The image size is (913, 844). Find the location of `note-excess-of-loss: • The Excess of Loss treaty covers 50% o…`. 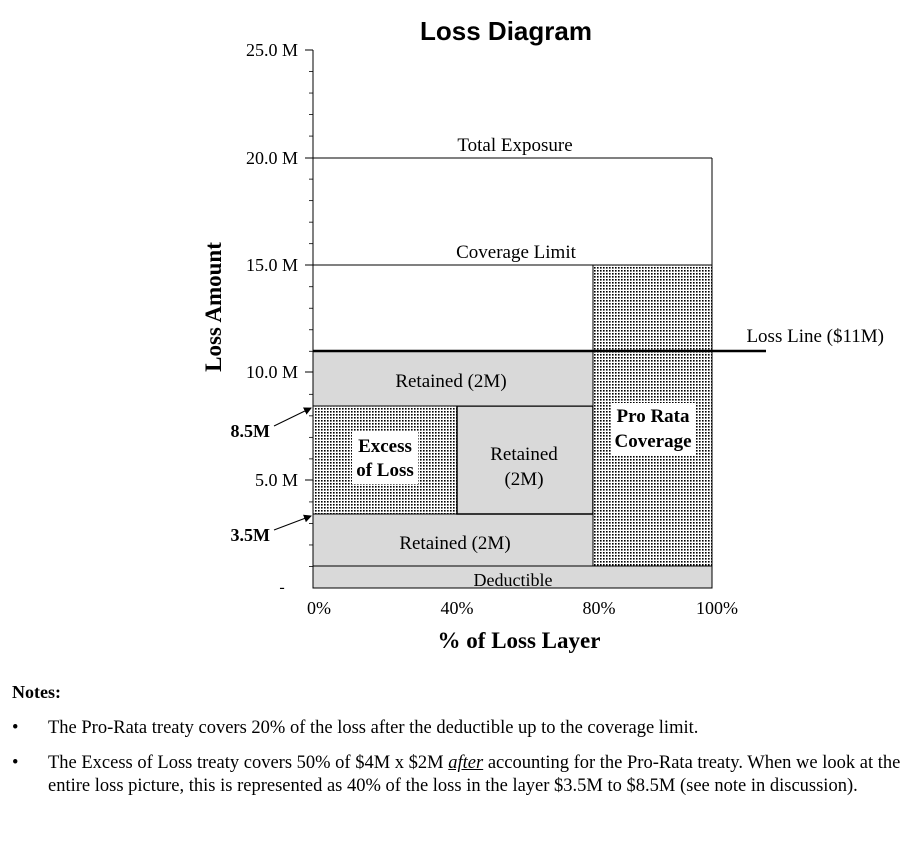

note-excess-of-loss: • The Excess of Loss treaty covers 50% o… is located at coordinates (460, 775).